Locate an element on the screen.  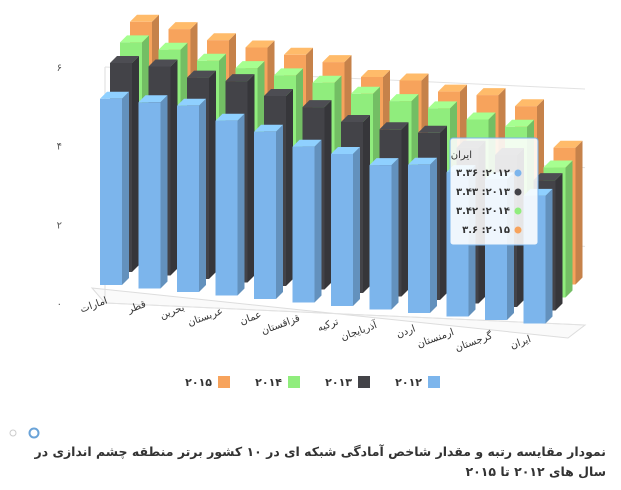
y-tick-label: ۶ is located at coordinates (59, 68).